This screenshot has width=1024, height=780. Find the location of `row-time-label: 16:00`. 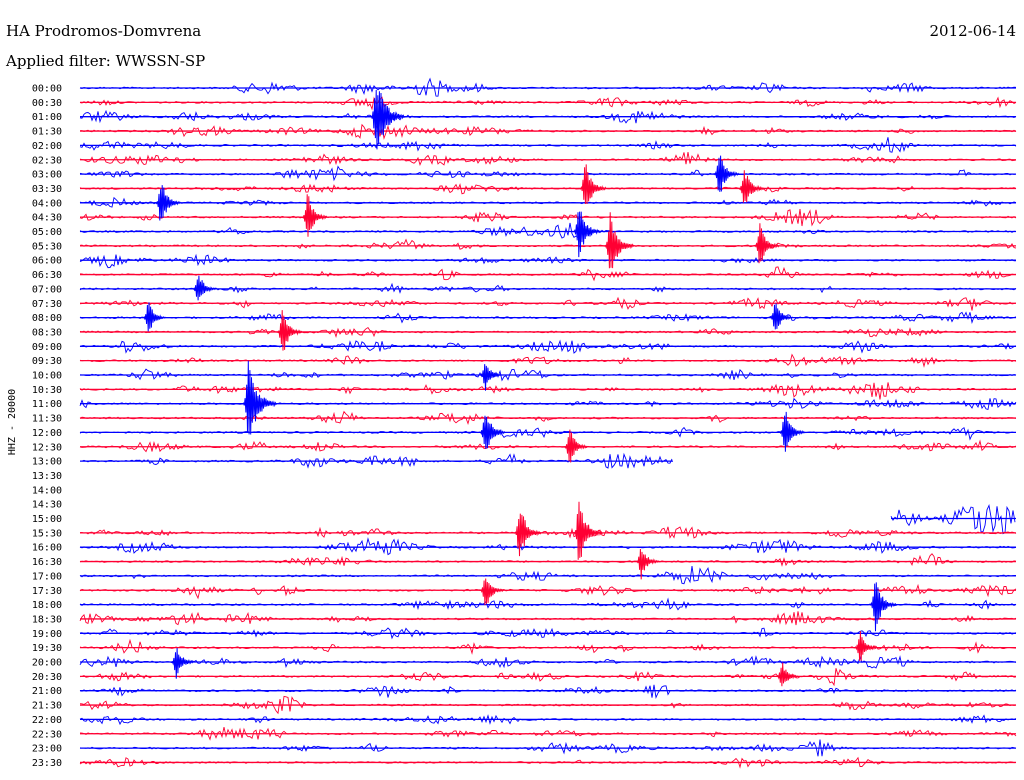

row-time-label: 16:00 is located at coordinates (47, 548).